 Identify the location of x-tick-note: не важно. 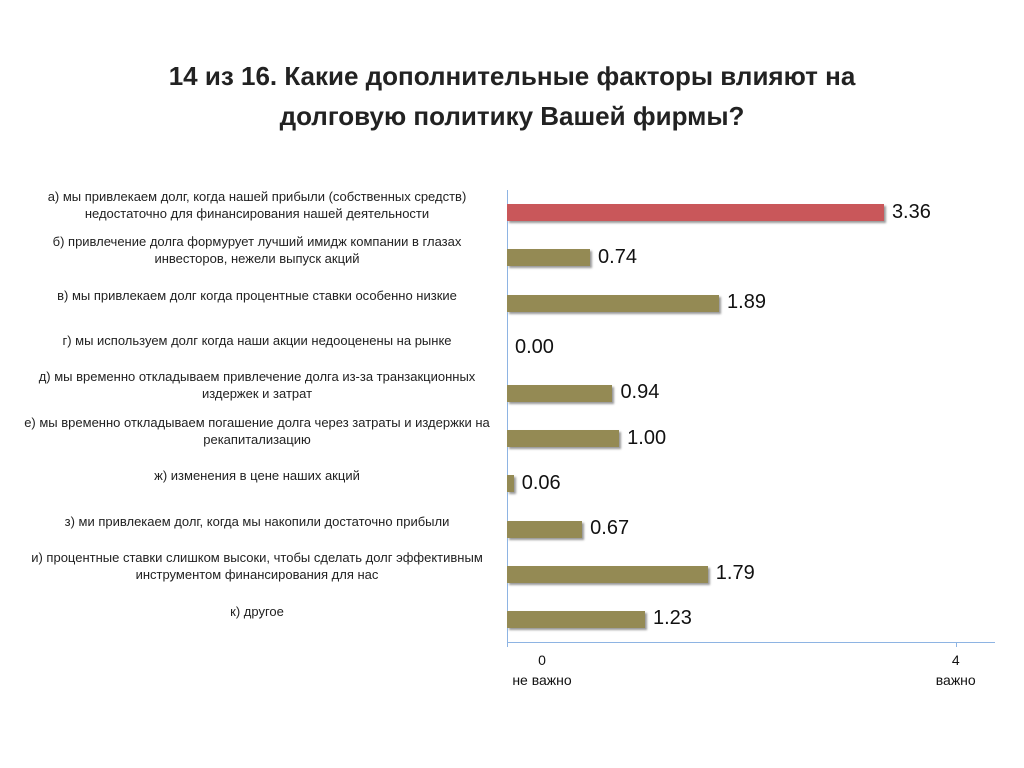
(542, 680).